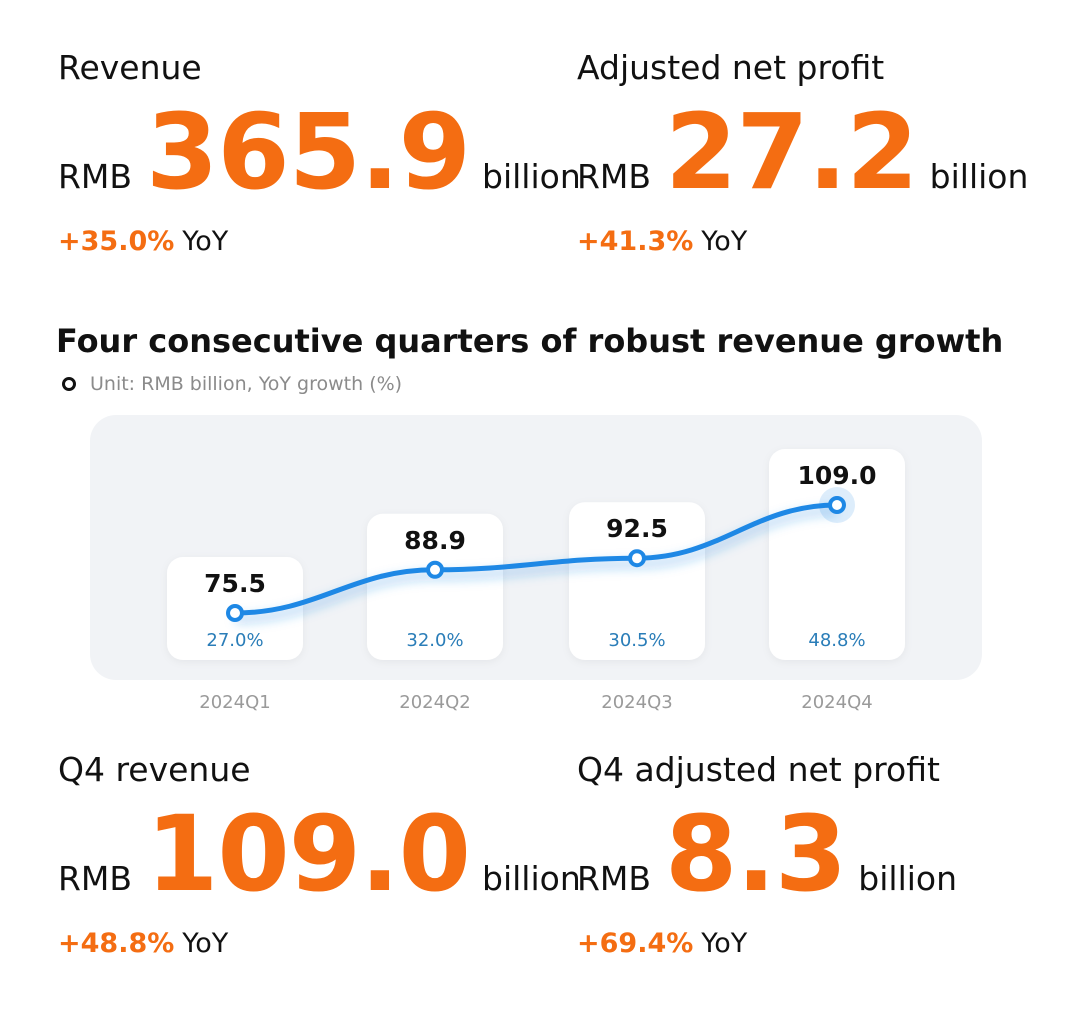  Describe the element at coordinates (756, 854) in the screenshot. I see `q4-adjusted-net-profit-value: 8.3` at that location.